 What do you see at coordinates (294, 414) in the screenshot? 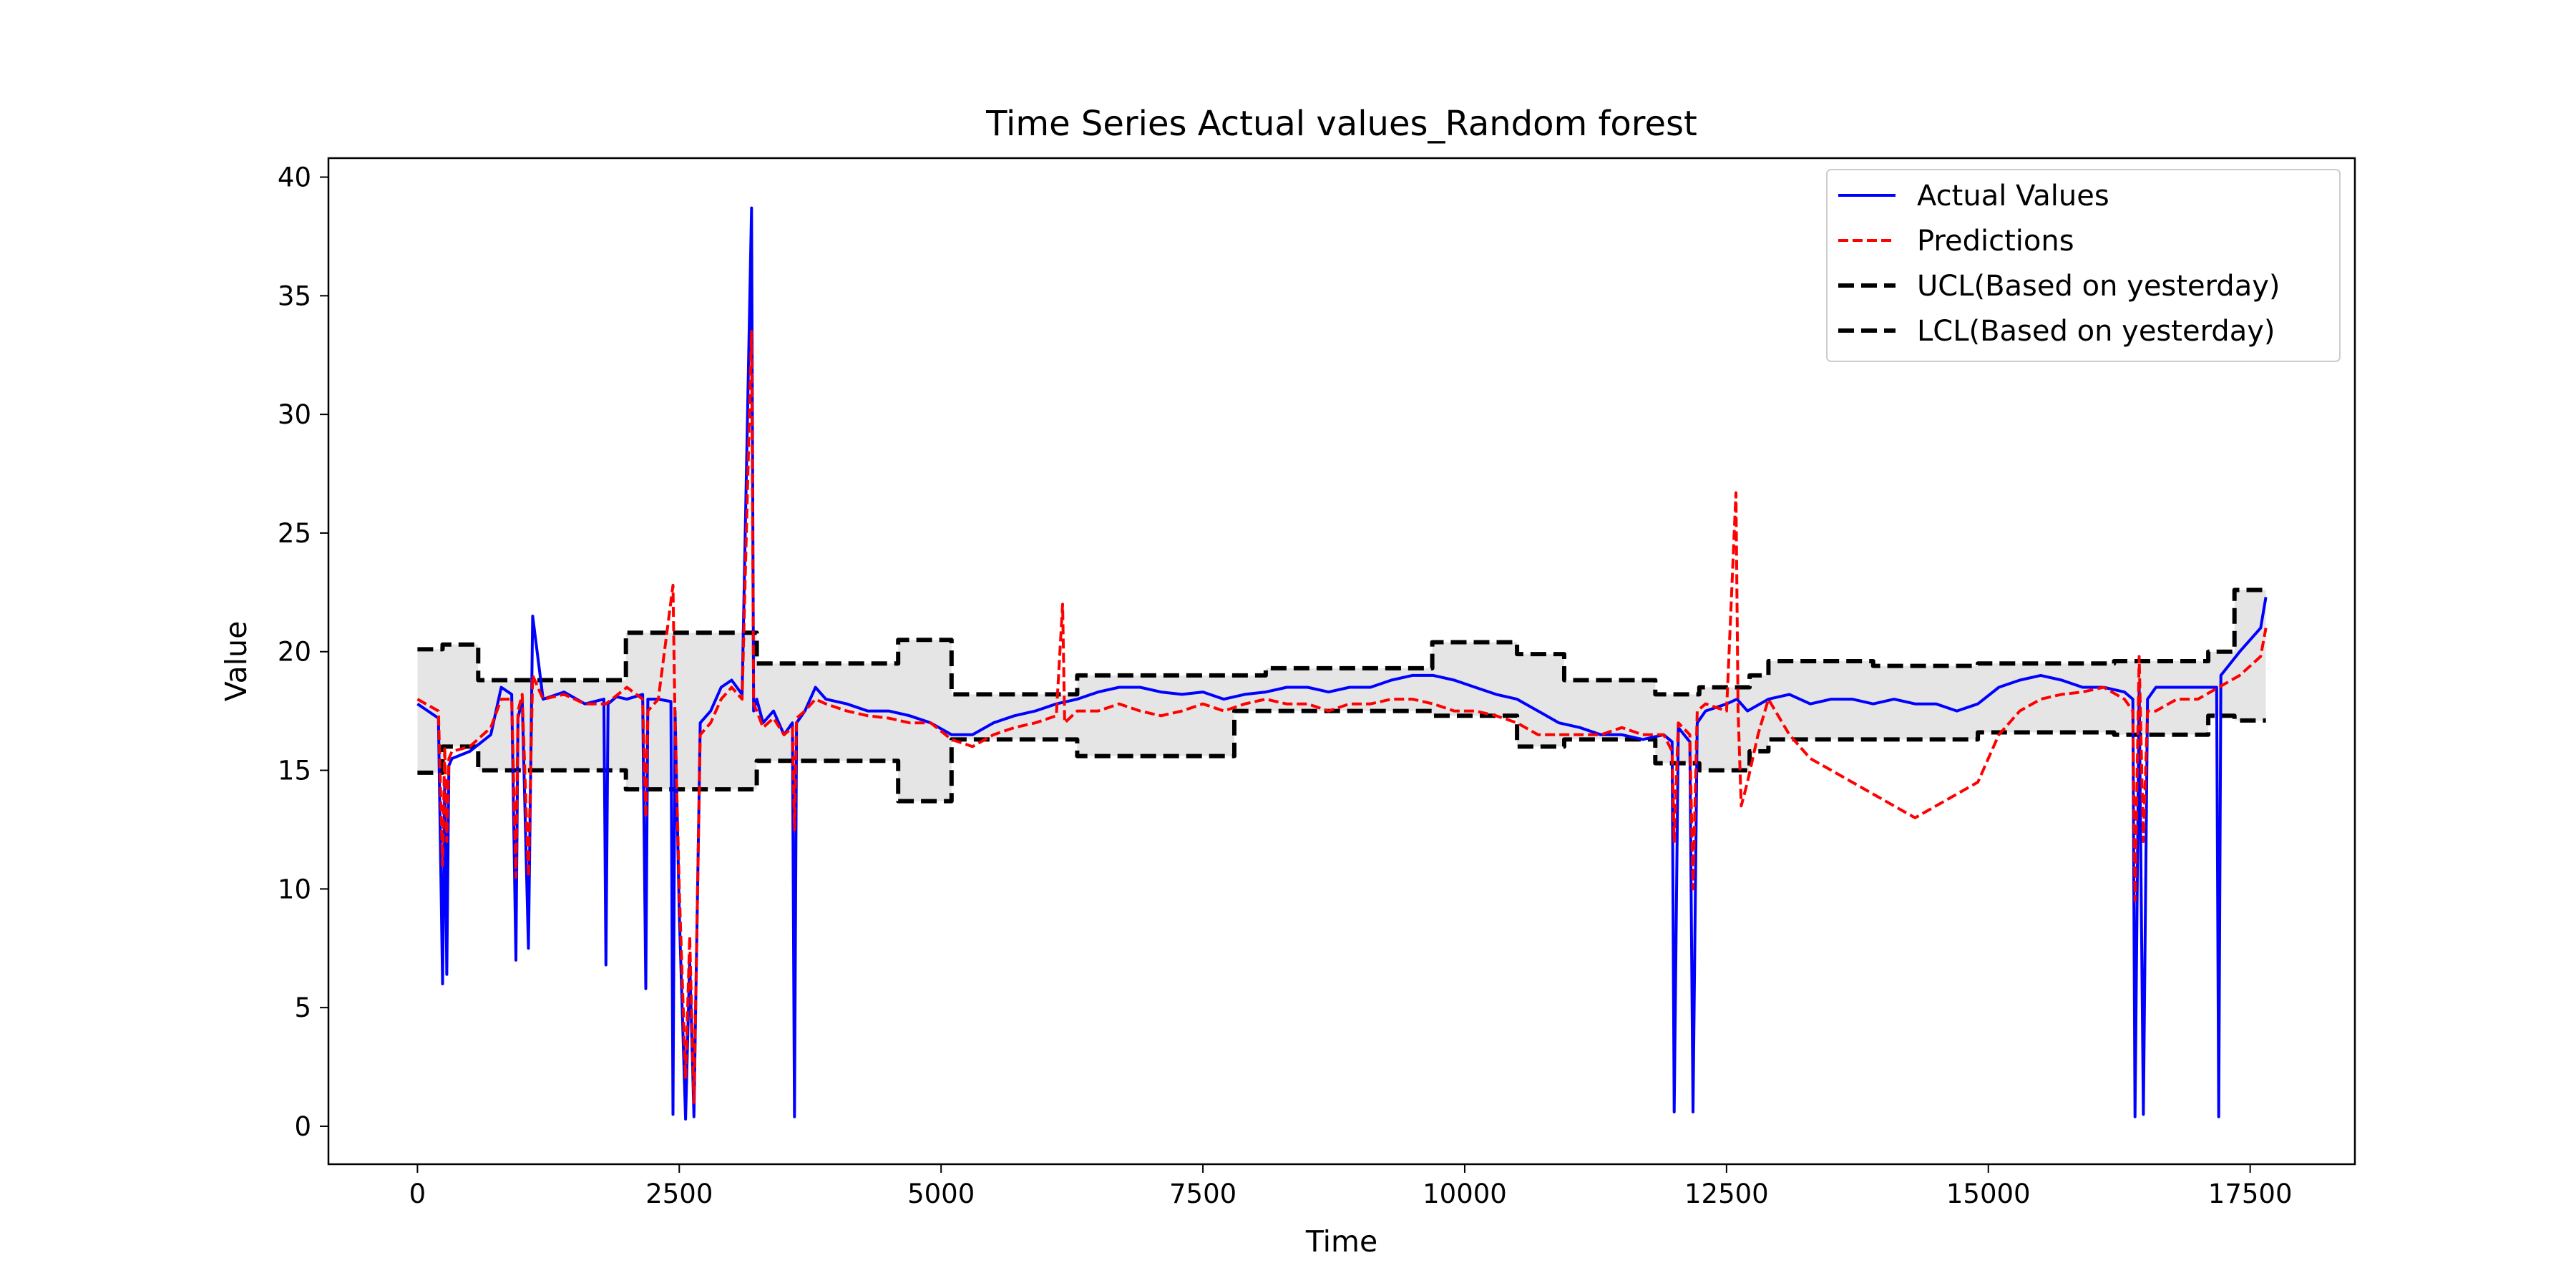
I see `y-tick-label: 30` at bounding box center [294, 414].